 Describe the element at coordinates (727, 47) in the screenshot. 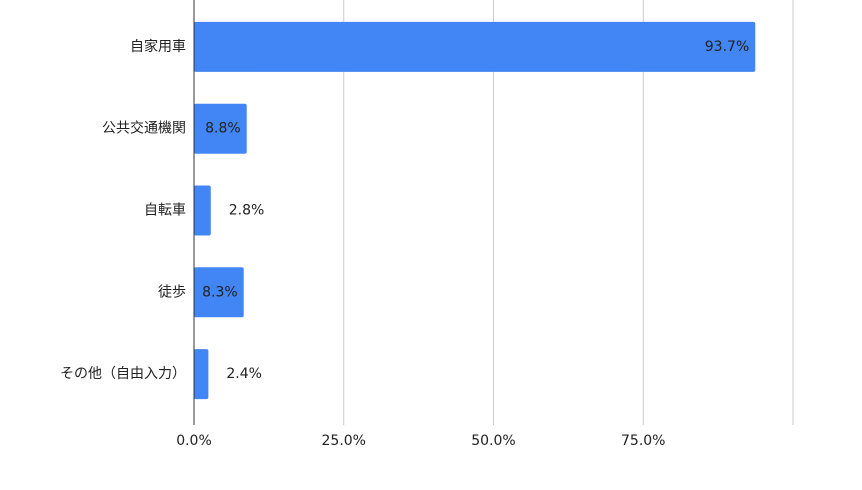

I see `value-label: 93.7%` at that location.